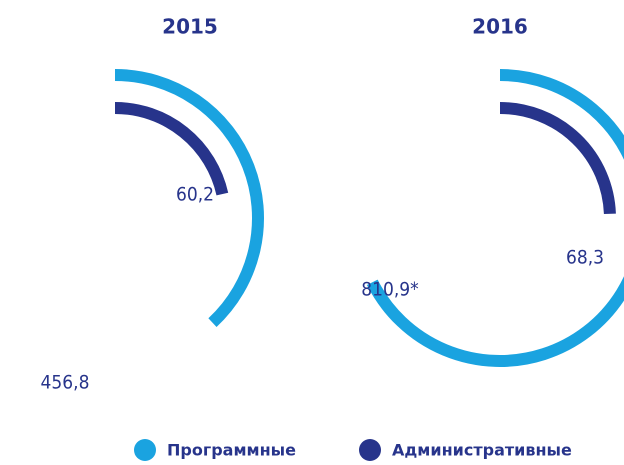 This screenshot has height=465, width=624. I want to click on value-label: 456,8, so click(65, 383).